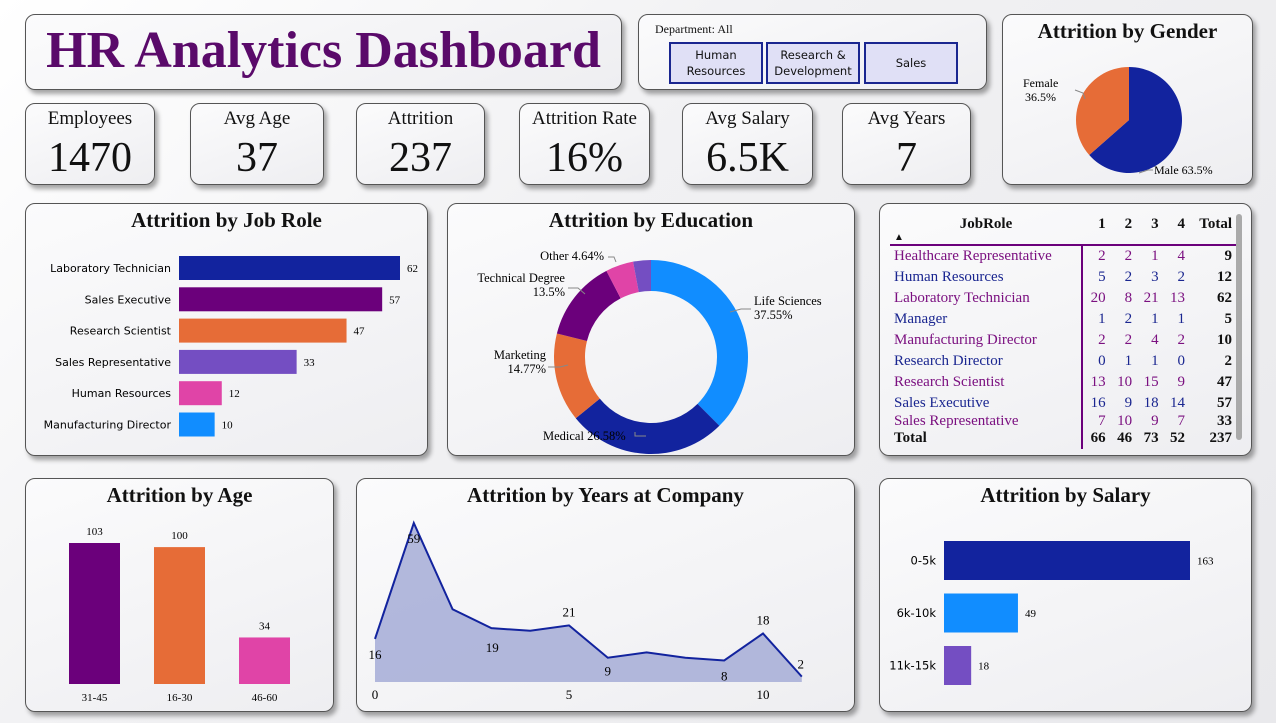 This screenshot has height=723, width=1276. I want to click on table-row: Research Scientist 13 10 15 9 47, so click(1063, 382).